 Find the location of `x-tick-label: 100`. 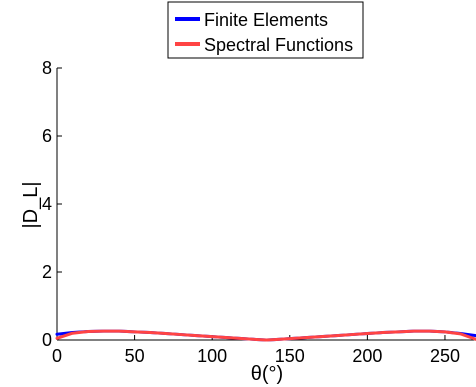

x-tick-label: 100 is located at coordinates (212, 356).